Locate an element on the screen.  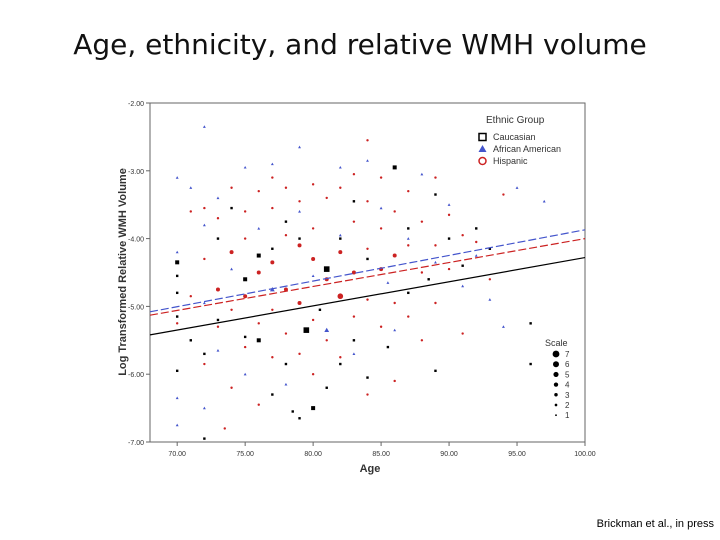
scale-title: Scale is located at coordinates (556, 343).